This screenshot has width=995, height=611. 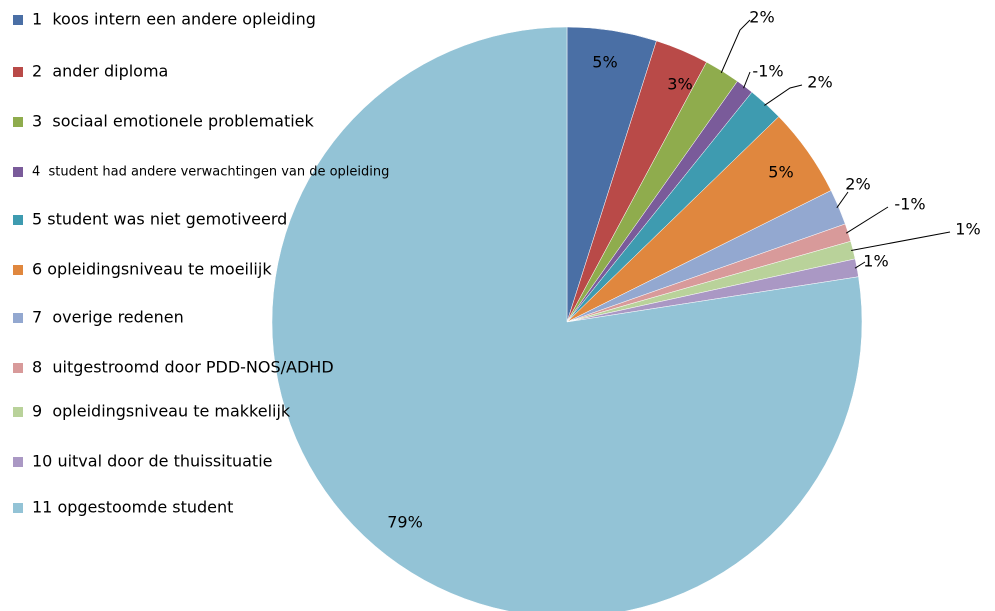 What do you see at coordinates (679, 84) in the screenshot?
I see `data-label: 3%` at bounding box center [679, 84].